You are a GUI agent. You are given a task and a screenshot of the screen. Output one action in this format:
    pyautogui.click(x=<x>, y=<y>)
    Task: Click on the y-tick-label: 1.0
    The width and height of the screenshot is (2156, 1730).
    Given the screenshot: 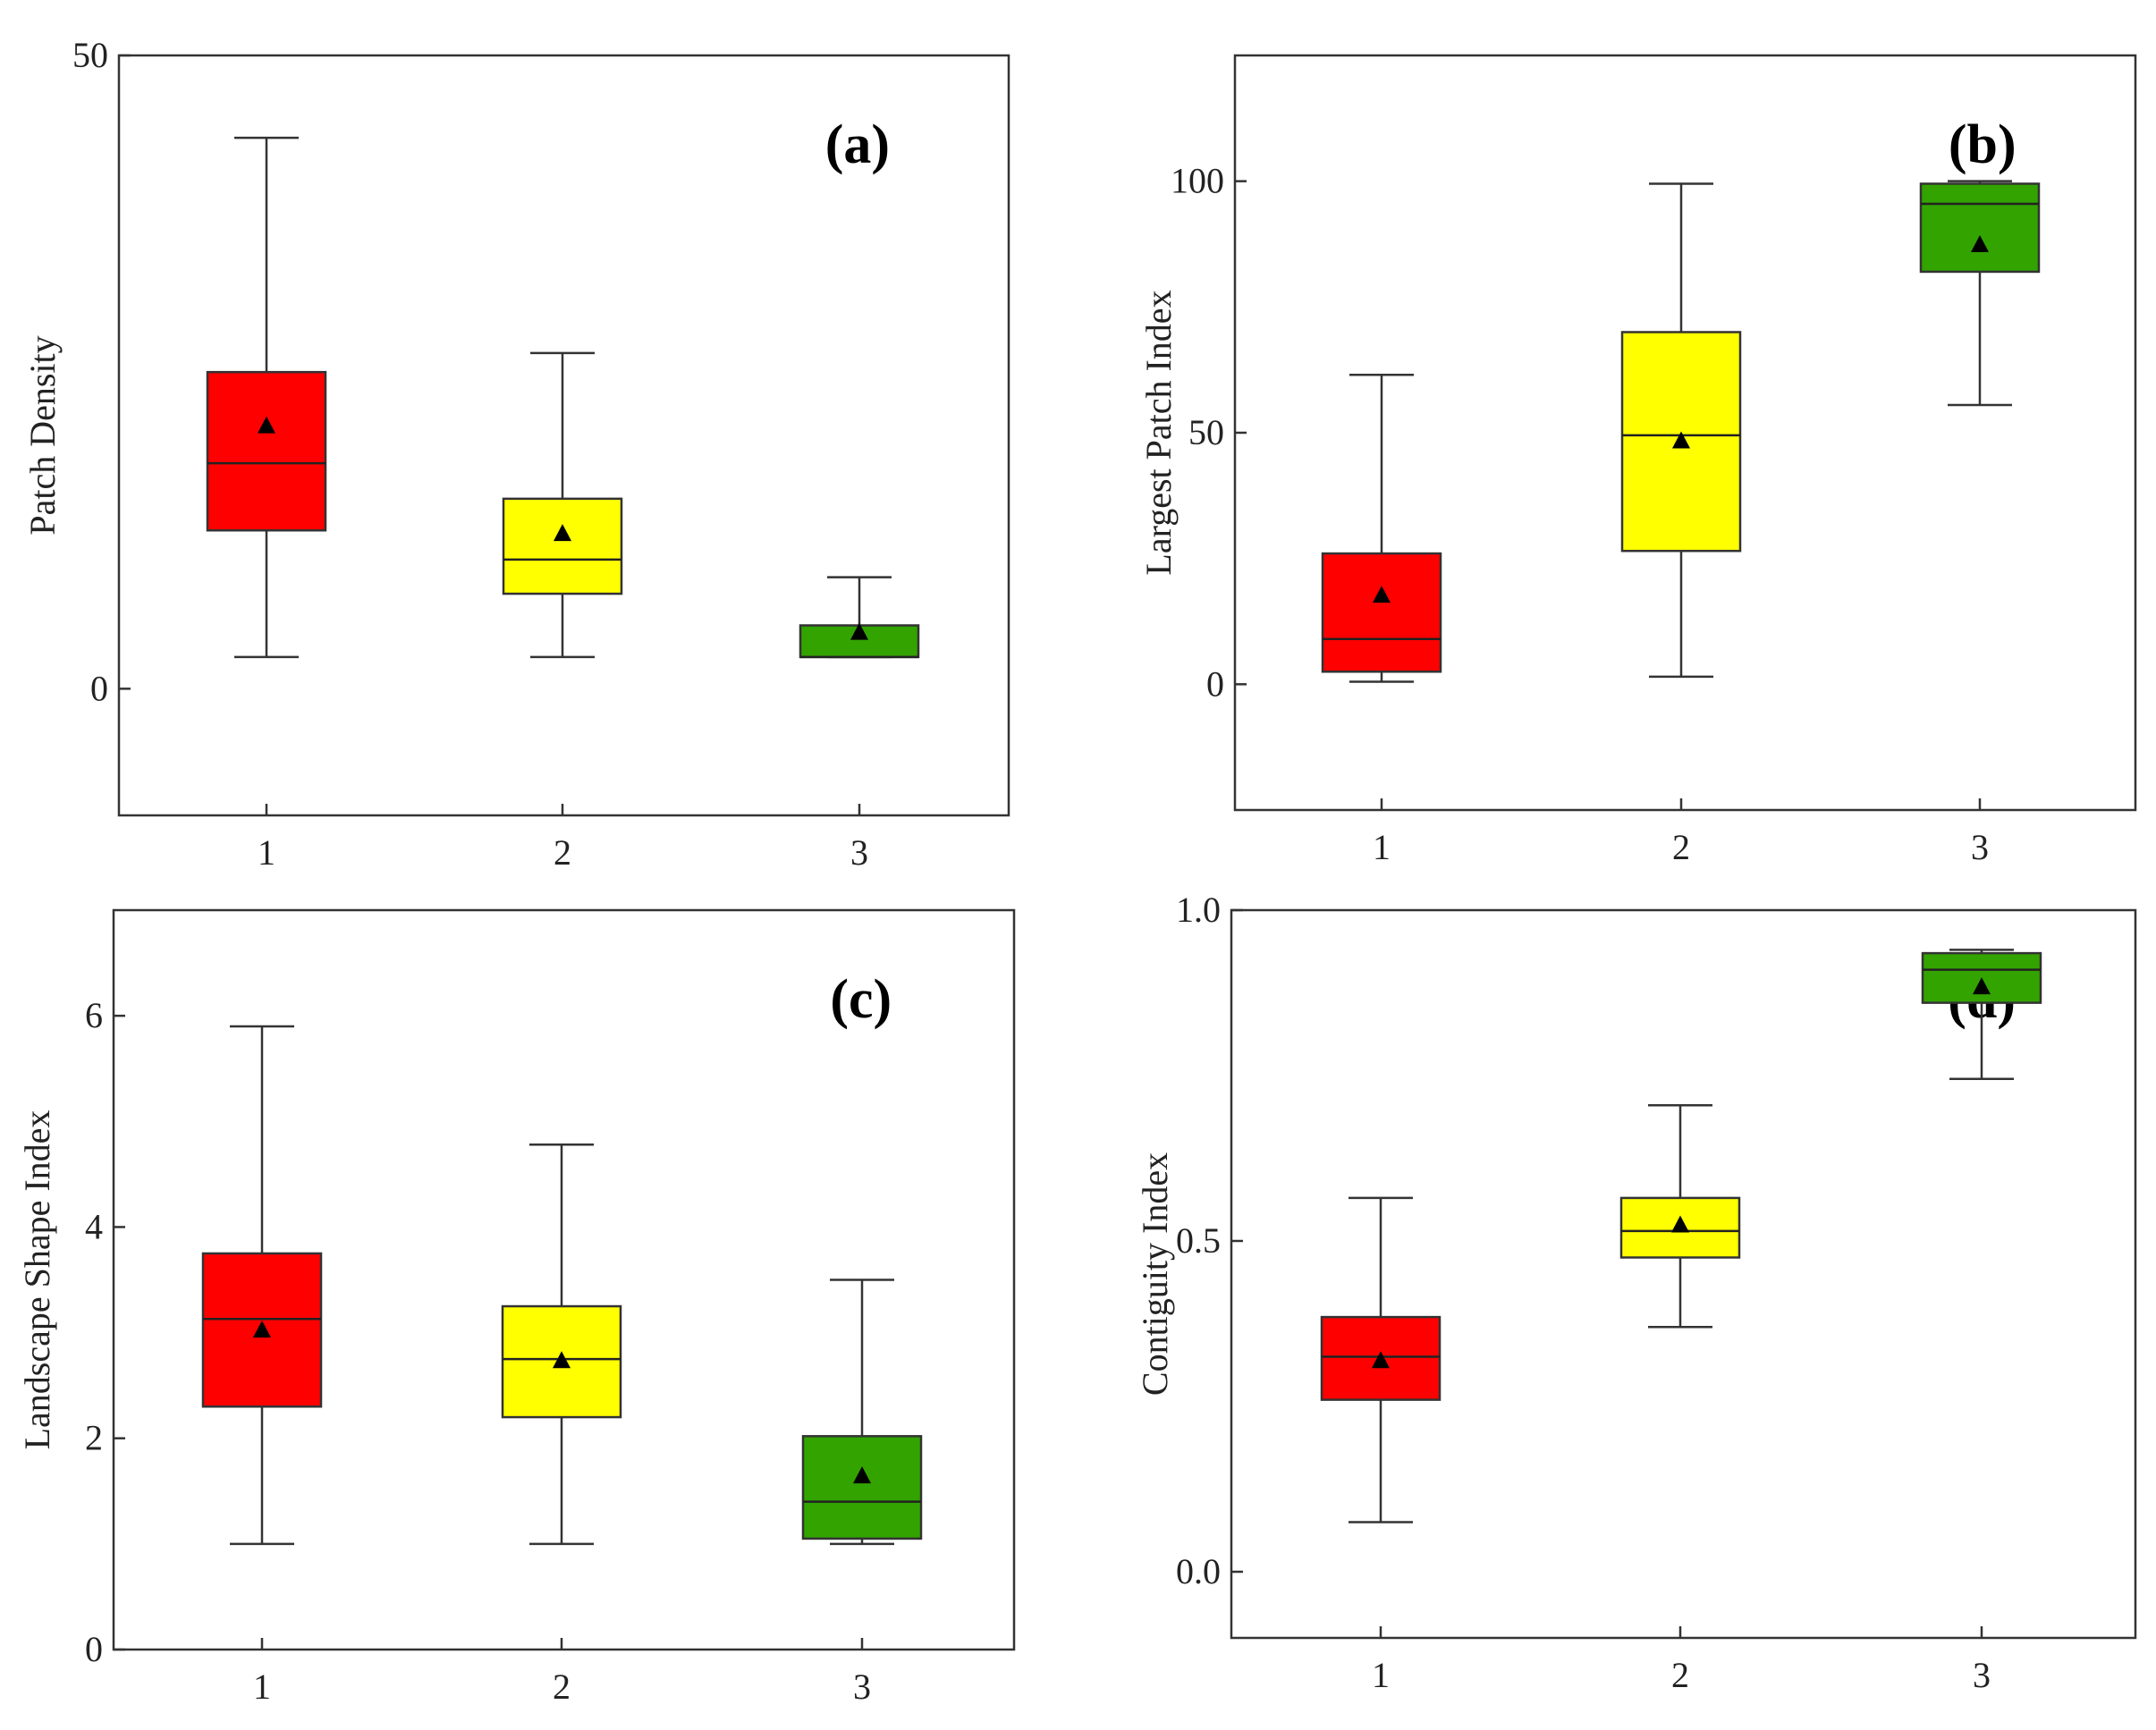 What is the action you would take?
    pyautogui.click(x=1198, y=910)
    